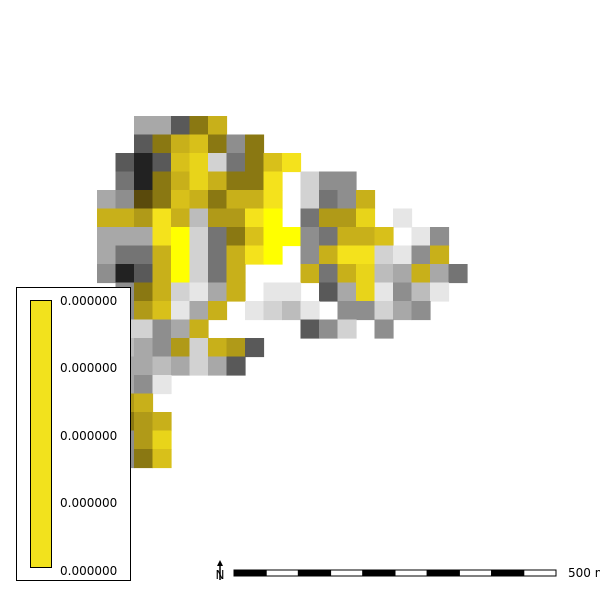 The width and height of the screenshot is (600, 600). I want to click on legend-color-bar, so click(41, 434).